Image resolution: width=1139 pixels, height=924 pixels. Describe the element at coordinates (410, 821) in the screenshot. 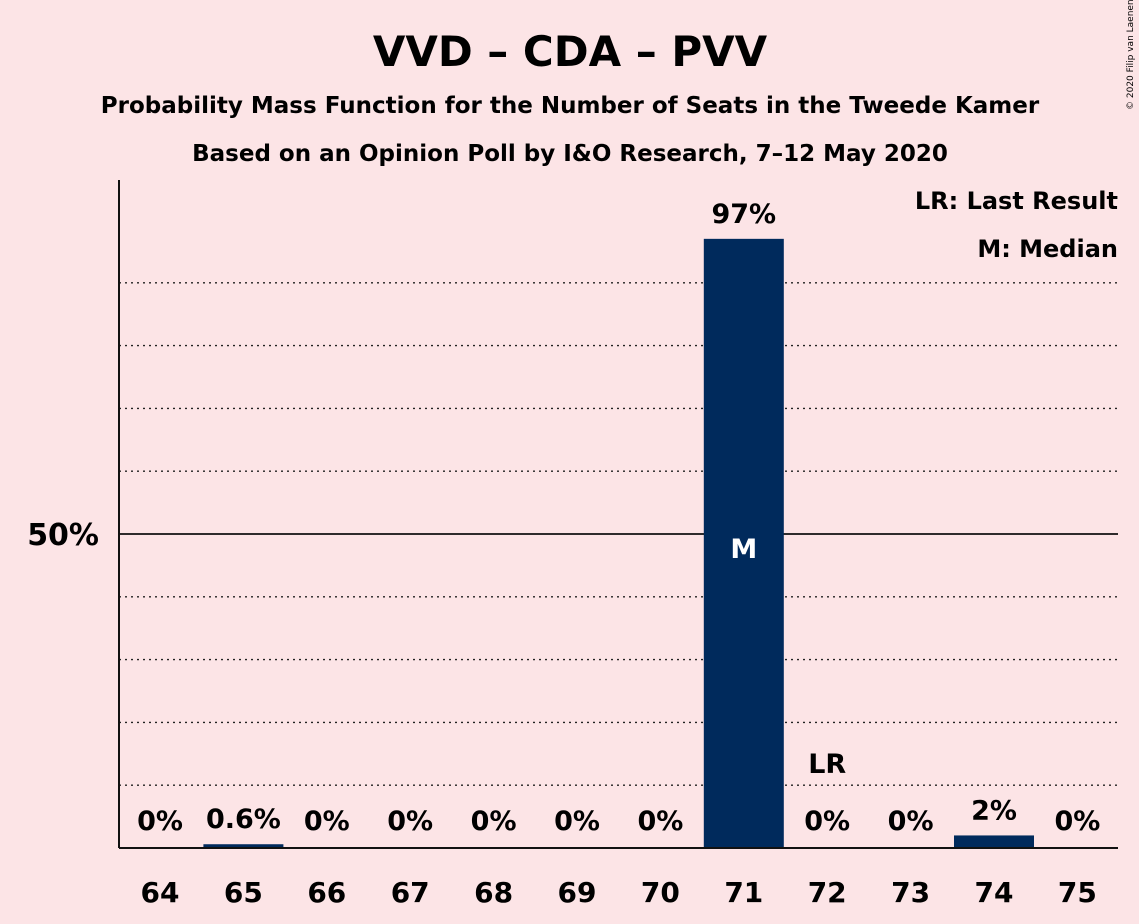

I see `value-label-67: 0%` at that location.